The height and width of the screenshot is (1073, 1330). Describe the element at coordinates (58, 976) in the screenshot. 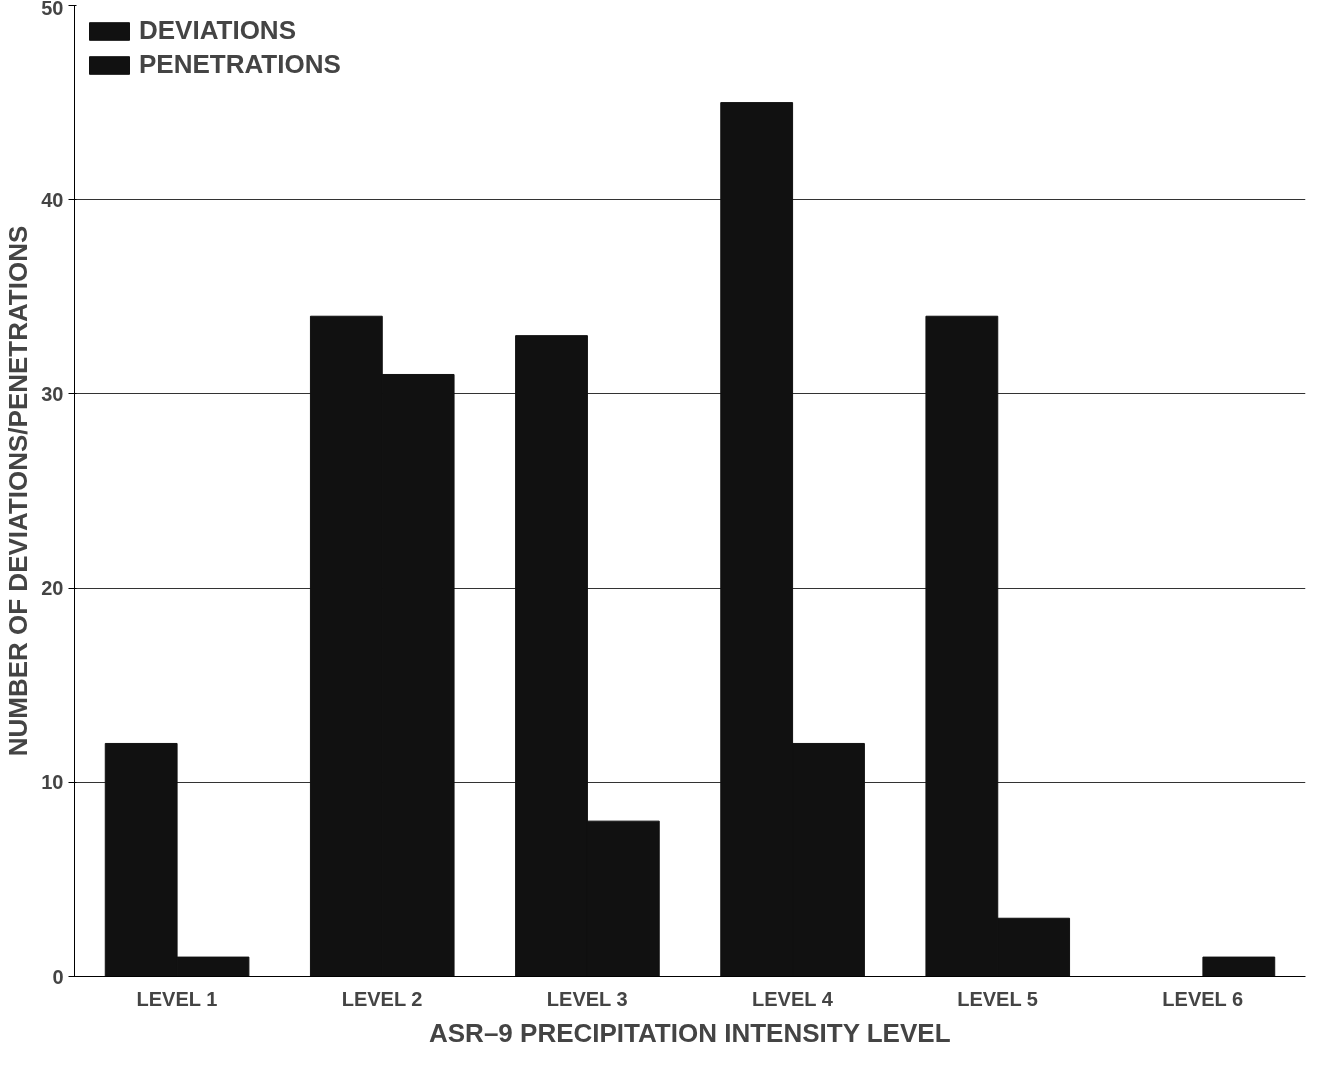

I see `y-tick-label: 0` at that location.